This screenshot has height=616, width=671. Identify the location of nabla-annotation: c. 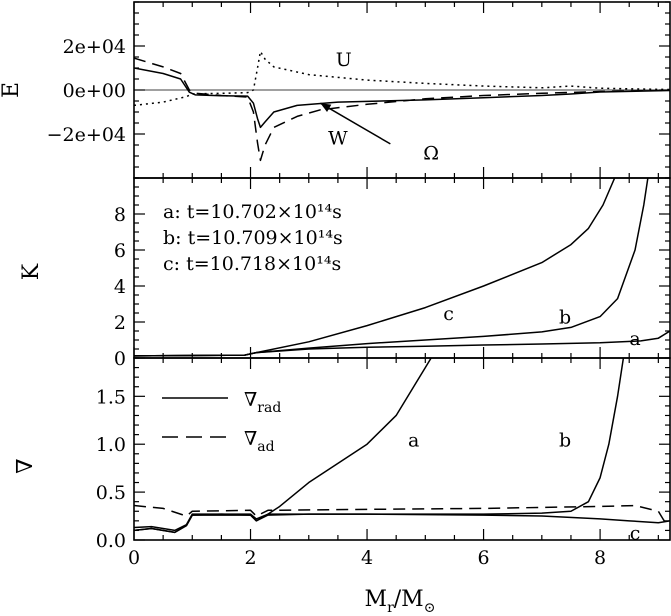
(635, 533).